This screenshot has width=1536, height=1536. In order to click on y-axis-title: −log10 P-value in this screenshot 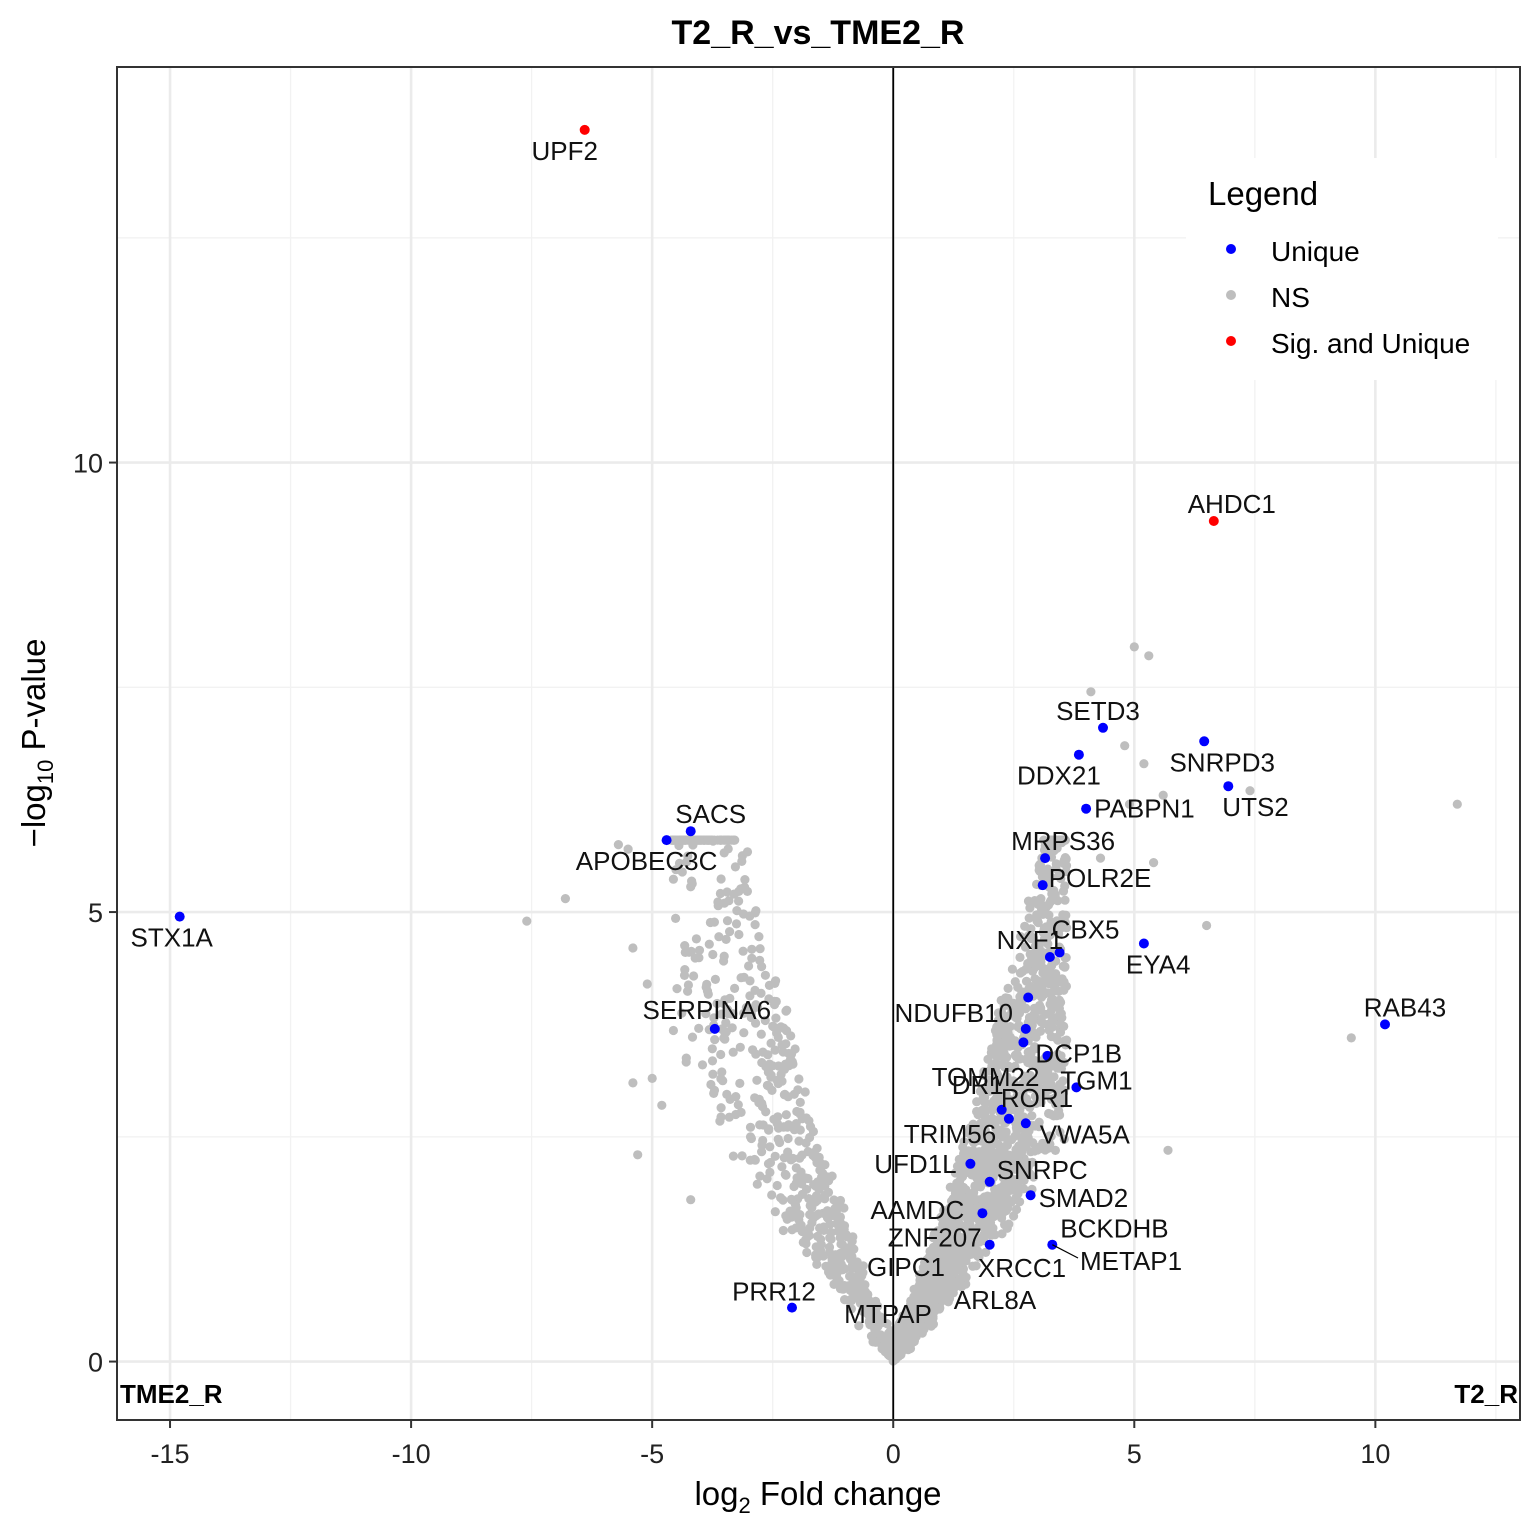, I will do `click(36, 743)`.